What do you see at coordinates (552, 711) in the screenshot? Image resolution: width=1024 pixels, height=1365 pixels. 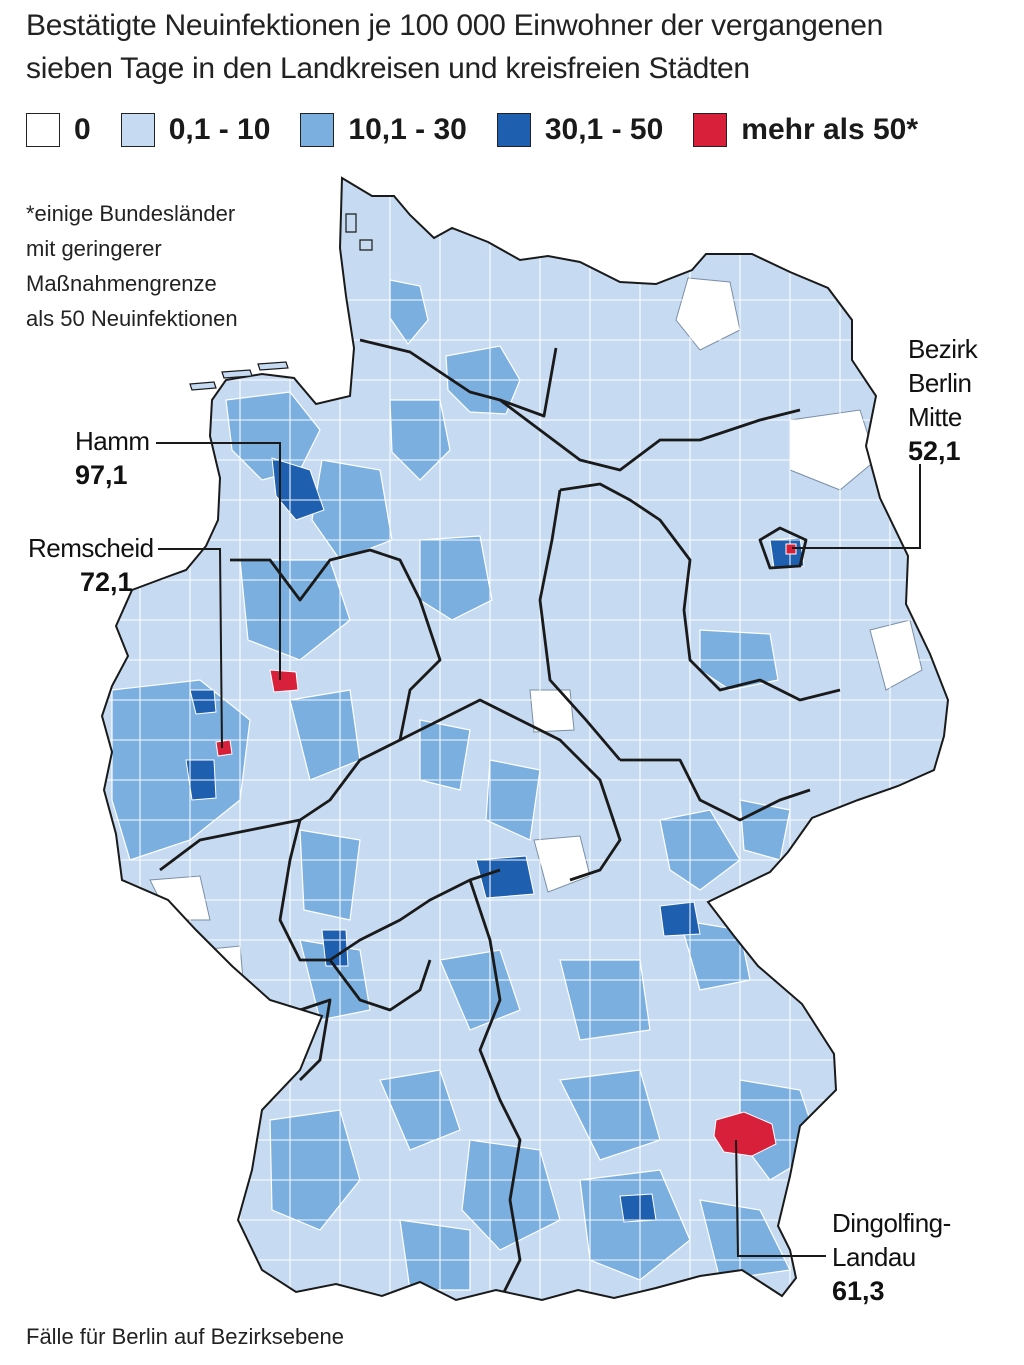 I see `district-zero-harz` at bounding box center [552, 711].